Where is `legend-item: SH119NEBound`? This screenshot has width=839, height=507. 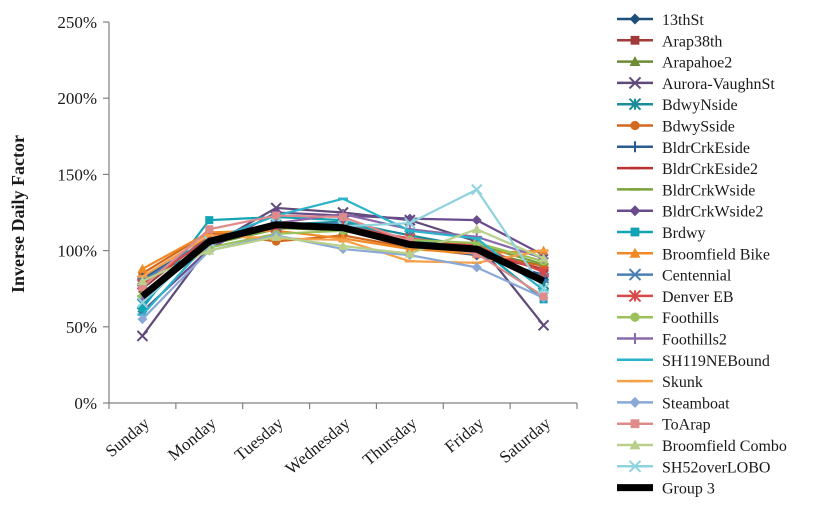 legend-item: SH119NEBound is located at coordinates (693, 361).